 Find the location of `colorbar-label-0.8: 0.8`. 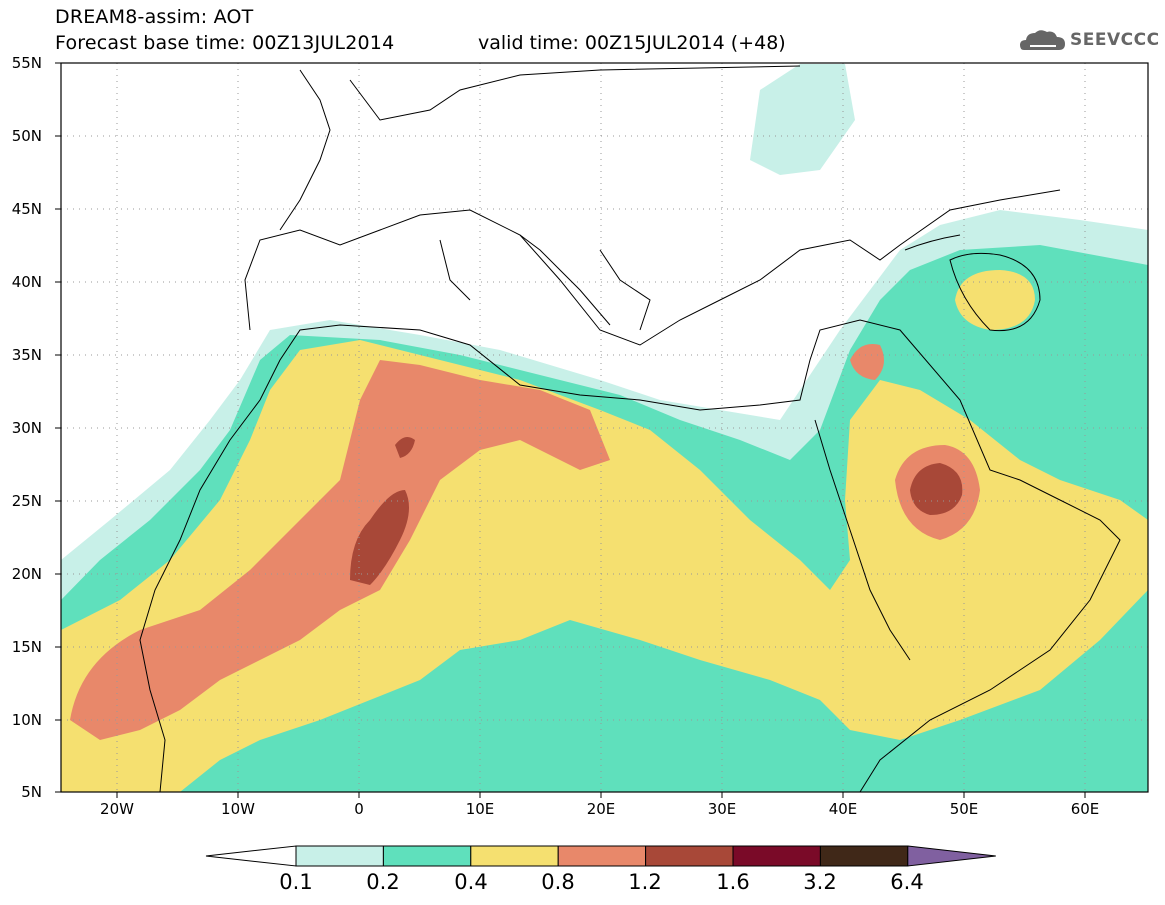

colorbar-label-0.8: 0.8 is located at coordinates (558, 882).